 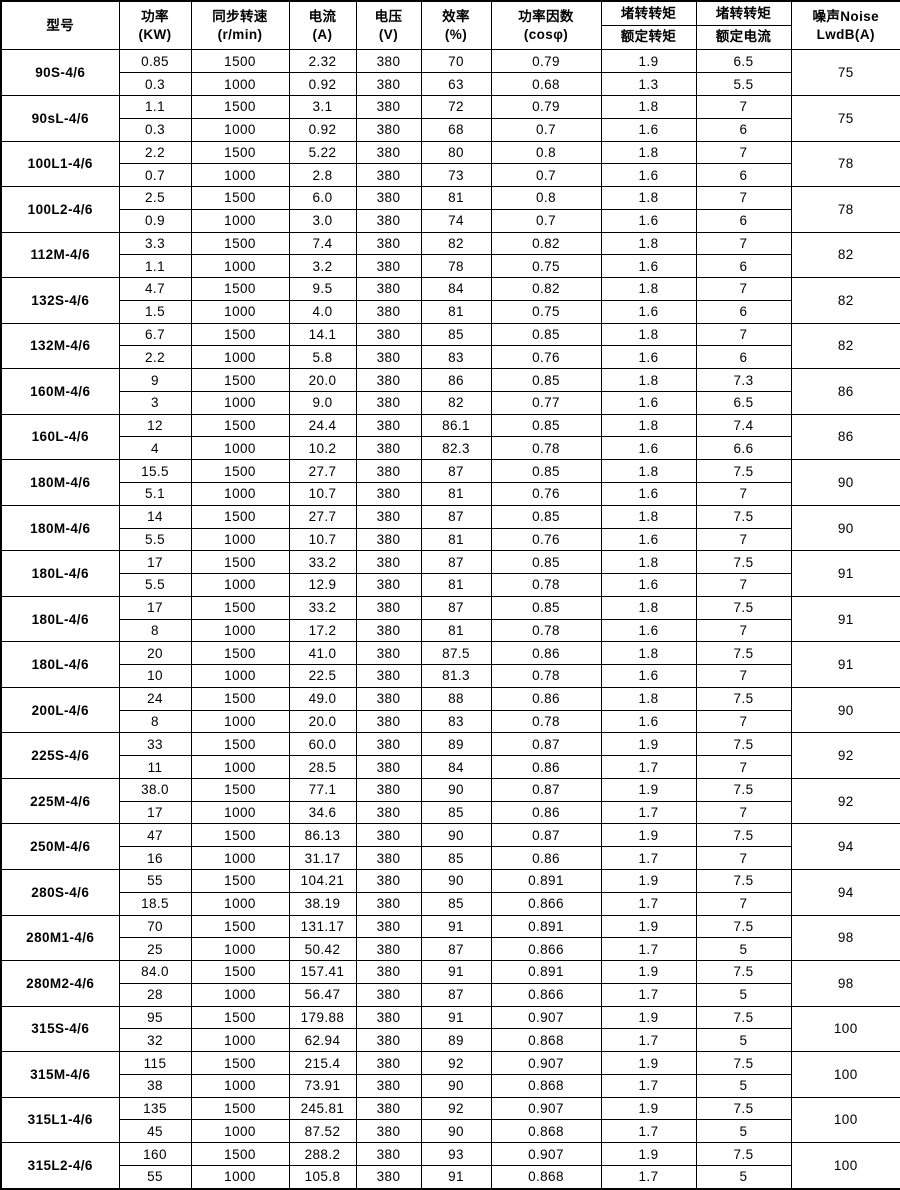 What do you see at coordinates (60, 346) in the screenshot?
I see `model-cell: 132M-4/6` at bounding box center [60, 346].